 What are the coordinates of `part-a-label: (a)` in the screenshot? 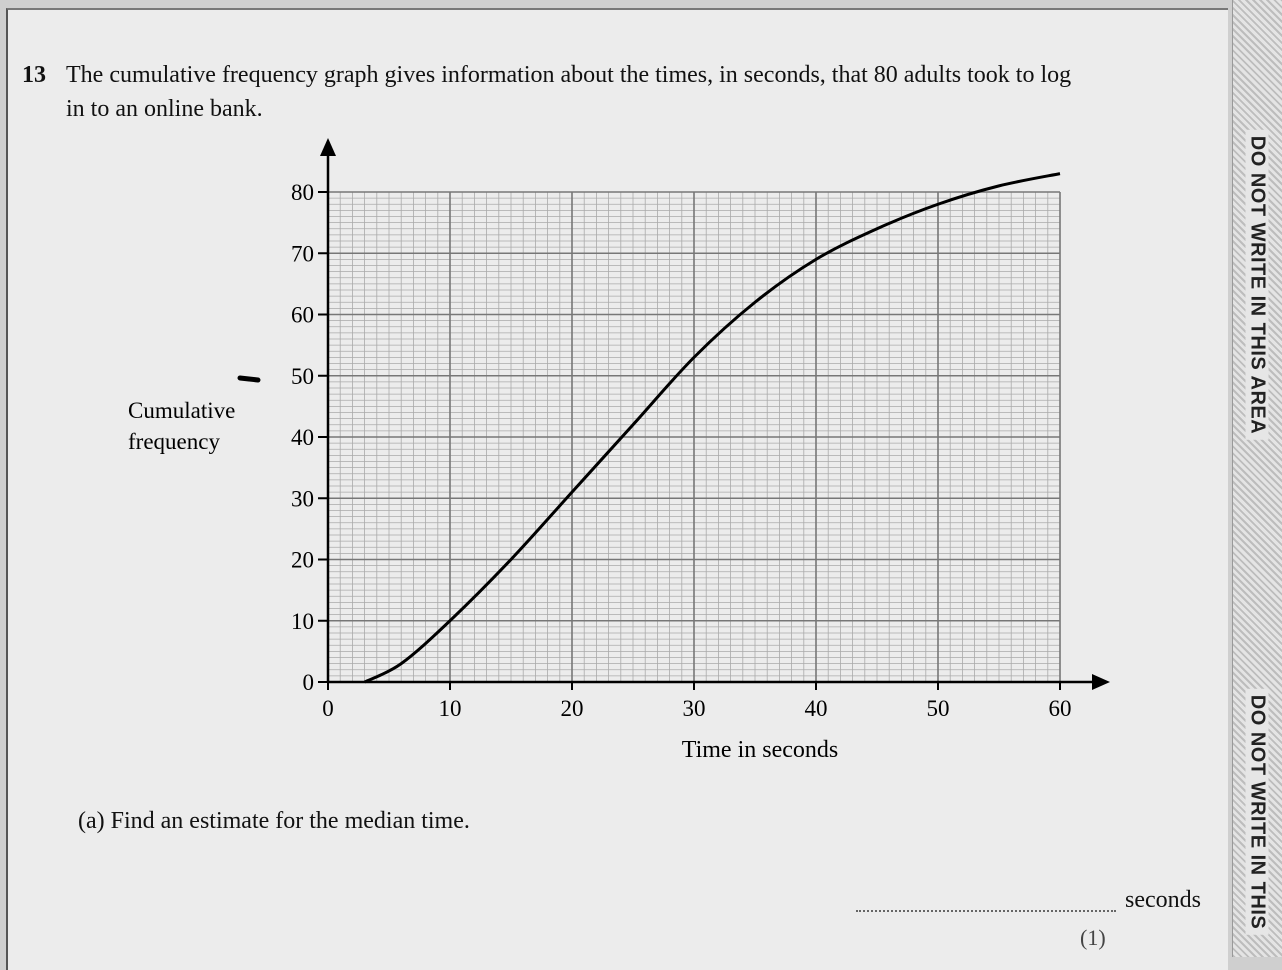 It's located at (91, 821).